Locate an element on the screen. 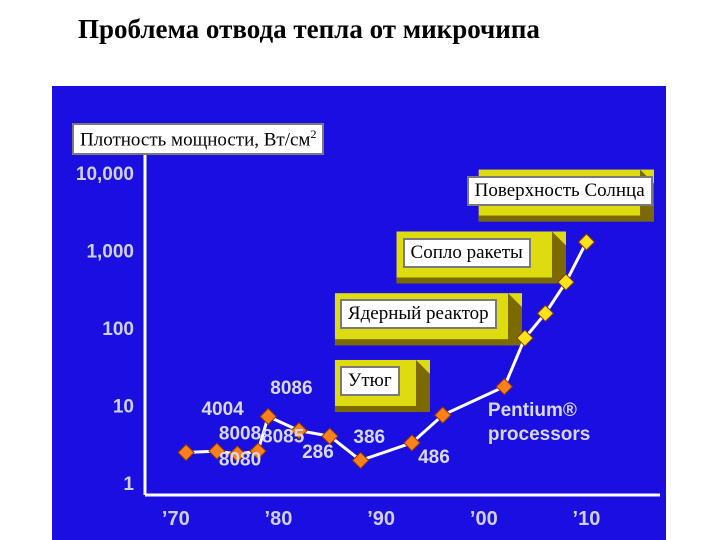 Image resolution: width=720 pixels, height=540 pixels. y-tick-label: 1 is located at coordinates (128, 484).